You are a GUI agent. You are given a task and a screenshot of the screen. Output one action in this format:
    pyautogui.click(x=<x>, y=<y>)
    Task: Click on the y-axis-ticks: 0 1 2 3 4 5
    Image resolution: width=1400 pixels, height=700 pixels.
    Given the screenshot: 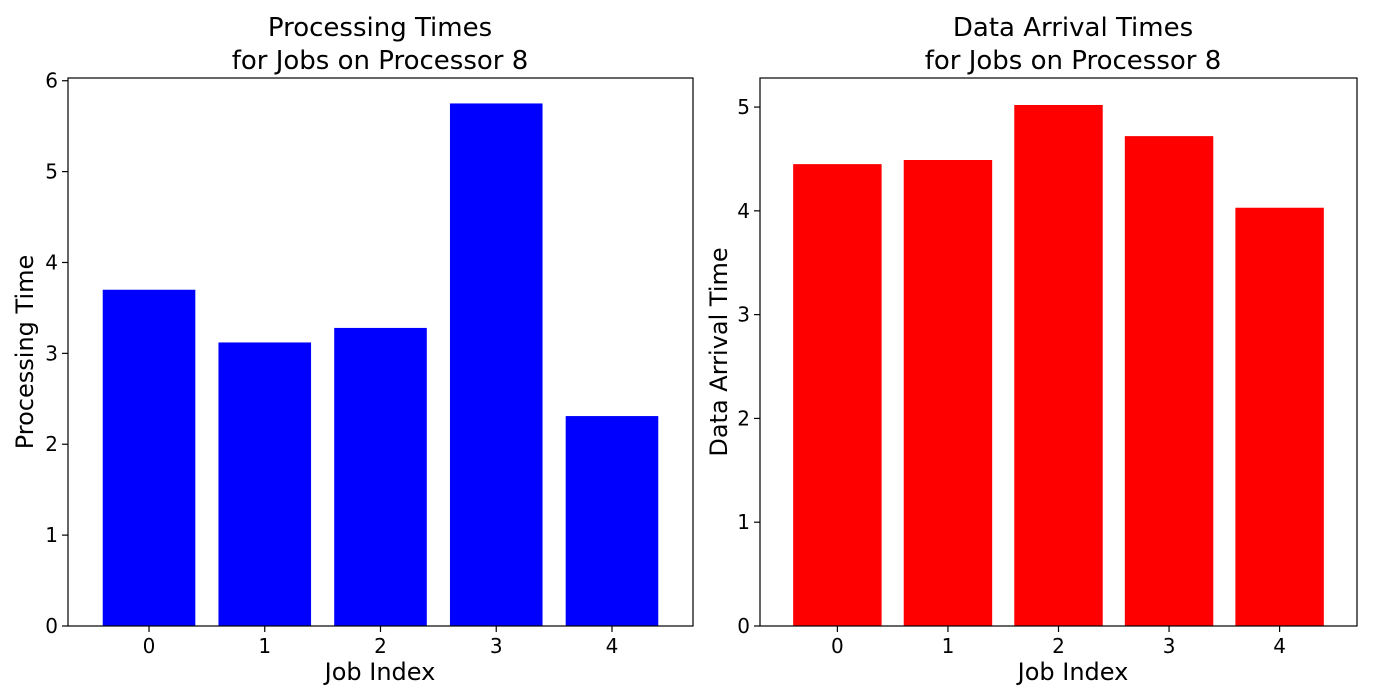 What is the action you would take?
    pyautogui.click(x=748, y=366)
    